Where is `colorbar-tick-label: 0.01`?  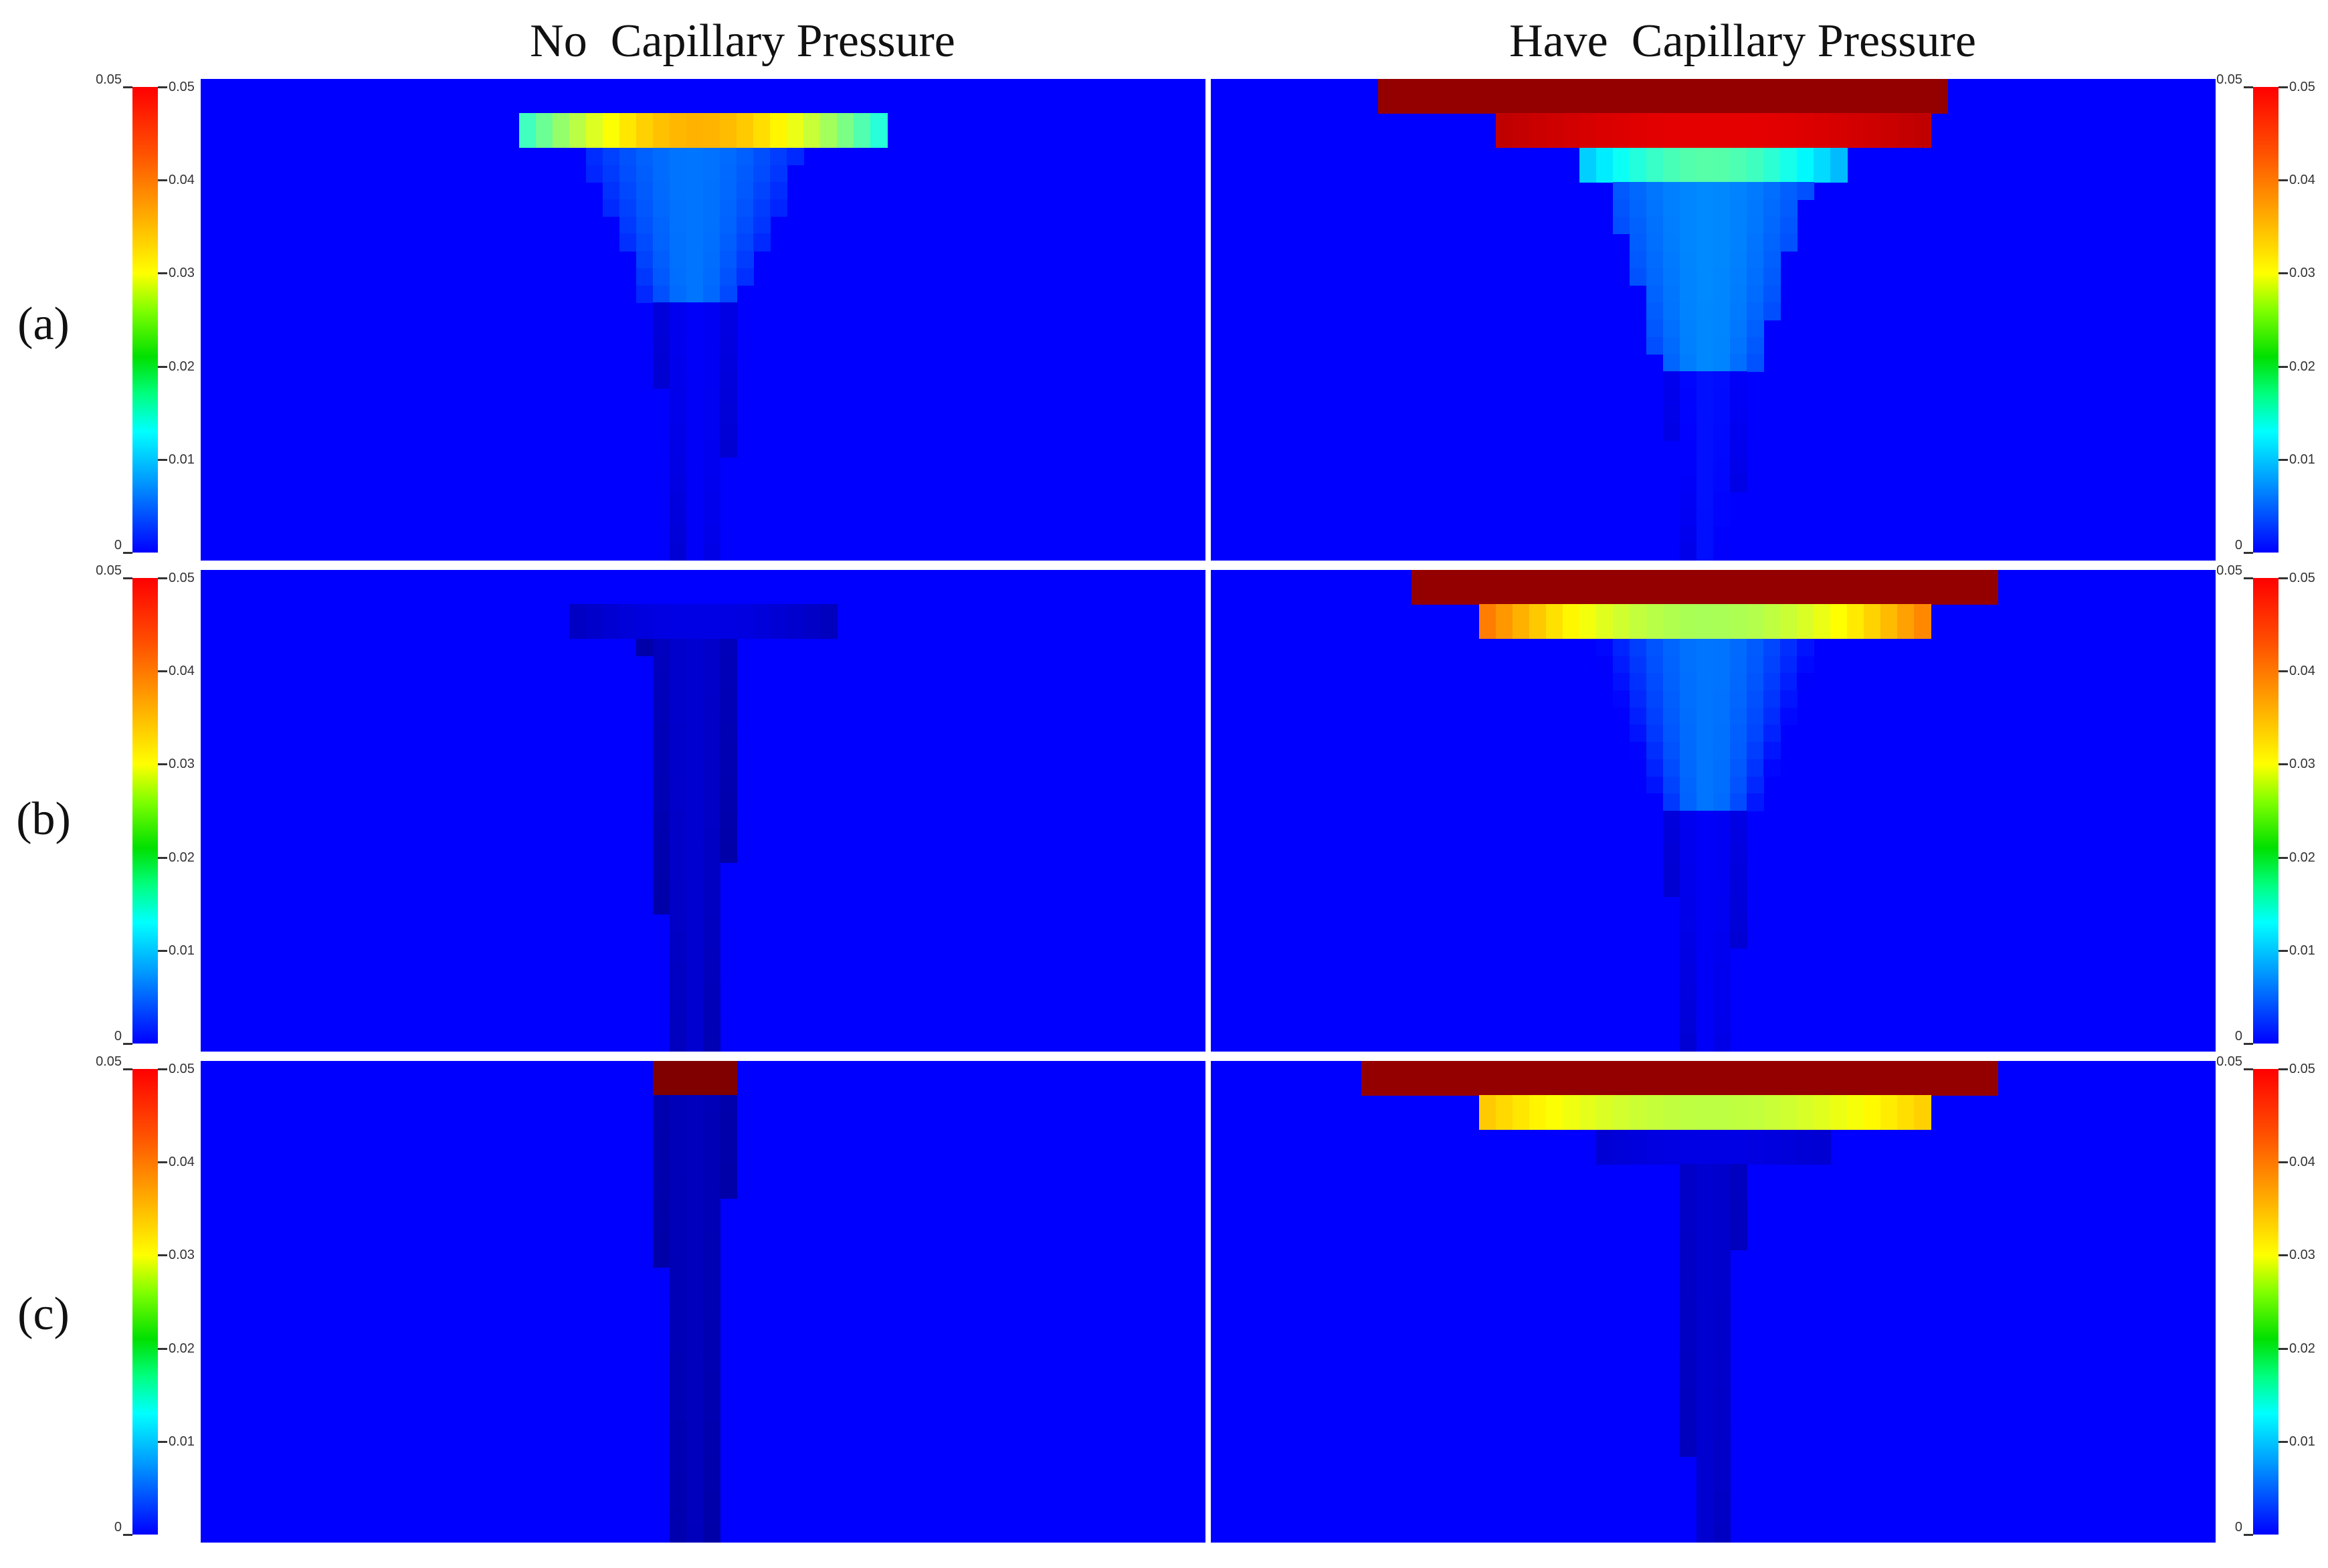
colorbar-tick-label: 0.01 is located at coordinates (182, 1441).